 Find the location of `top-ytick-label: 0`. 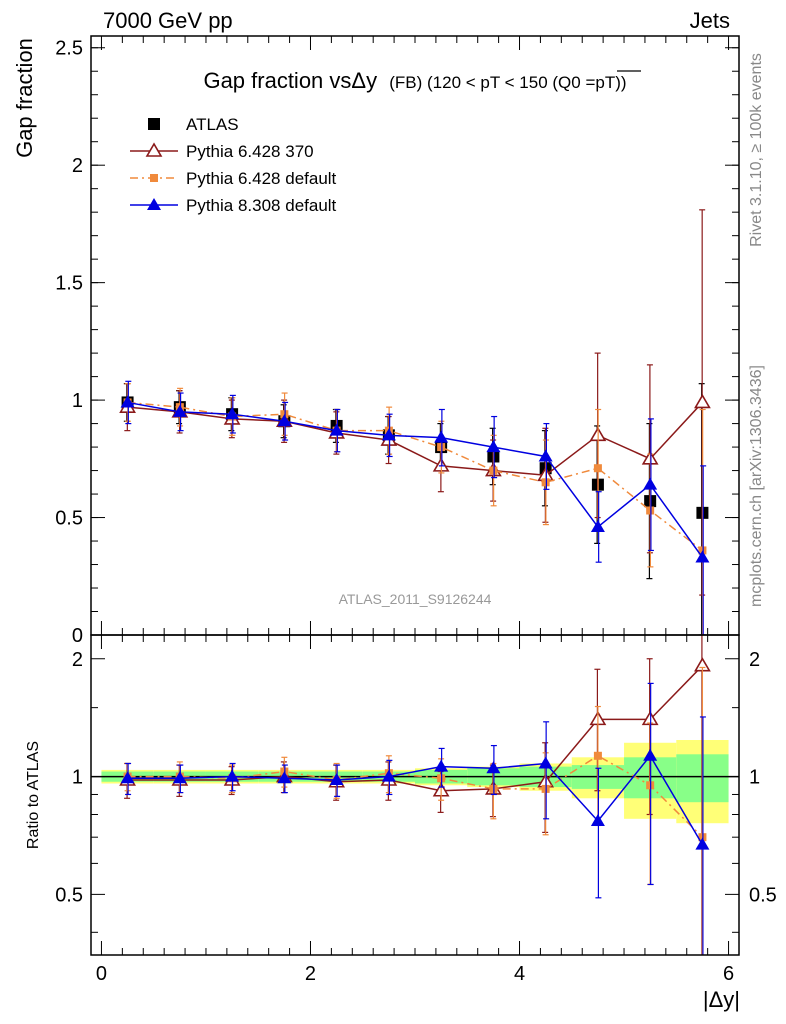

top-ytick-label: 0 is located at coordinates (77, 636).